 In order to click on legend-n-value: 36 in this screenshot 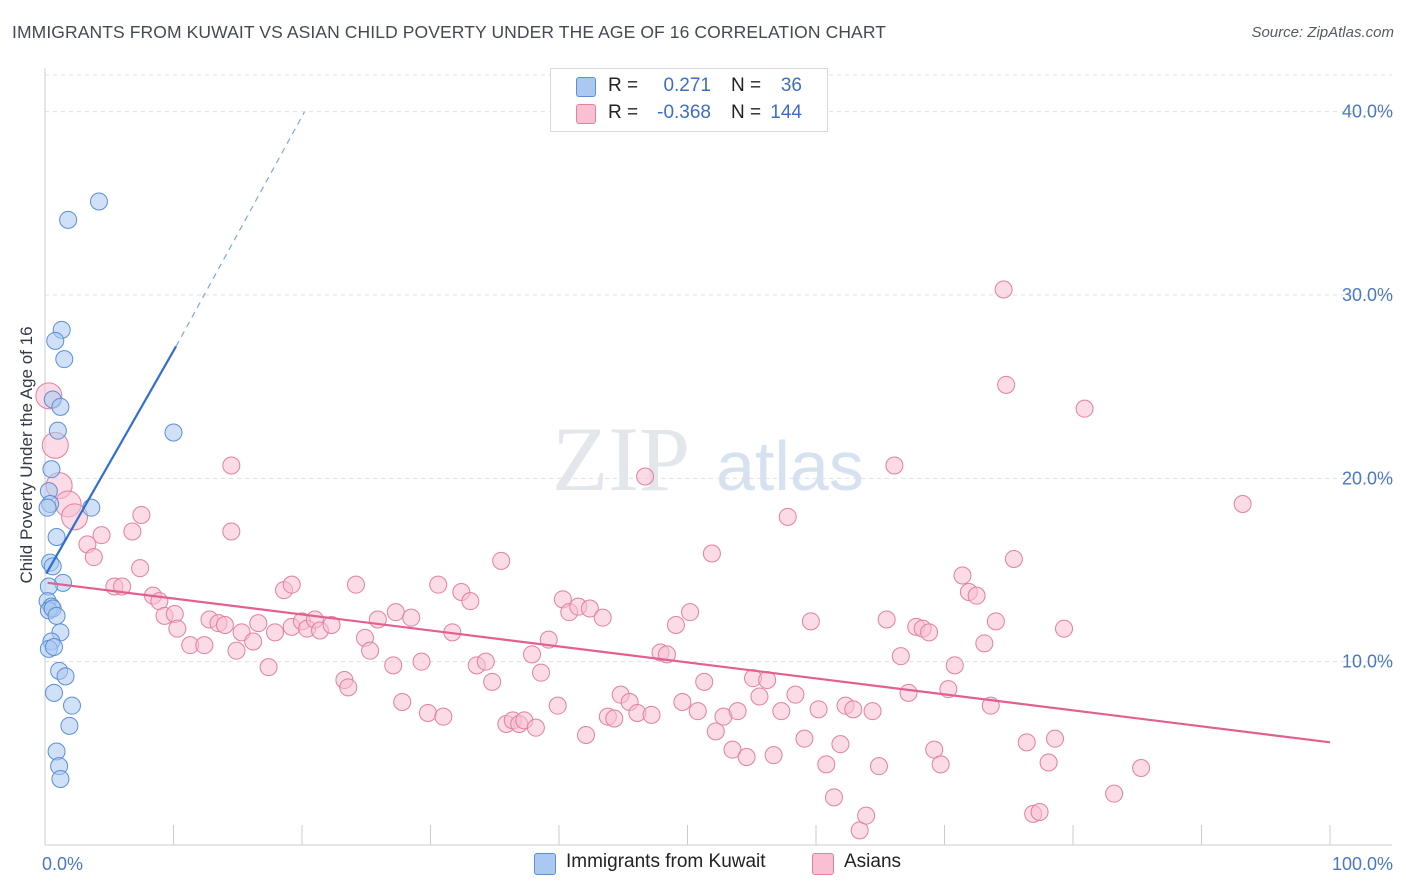, I will do `click(791, 85)`.